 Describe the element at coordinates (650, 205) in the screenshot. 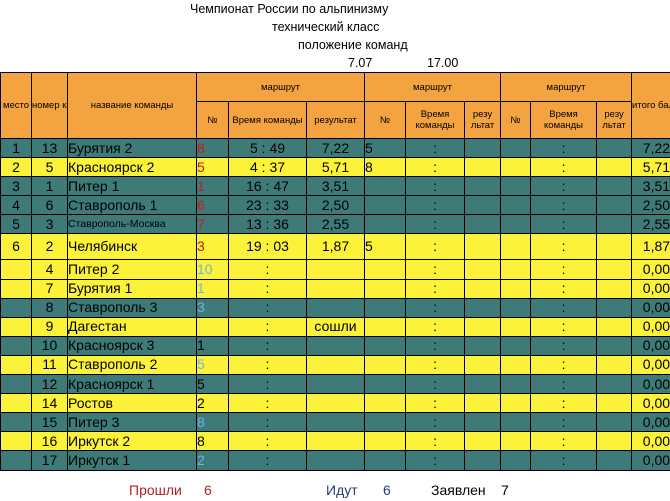

I see `cell-total: 2,50` at that location.